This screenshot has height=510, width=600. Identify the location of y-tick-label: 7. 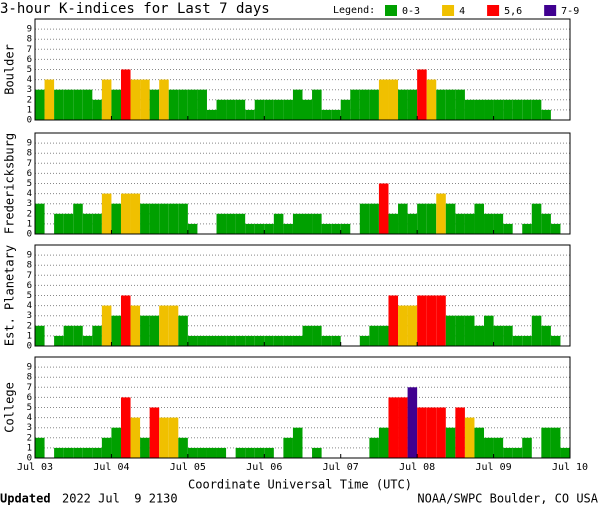
(29, 50).